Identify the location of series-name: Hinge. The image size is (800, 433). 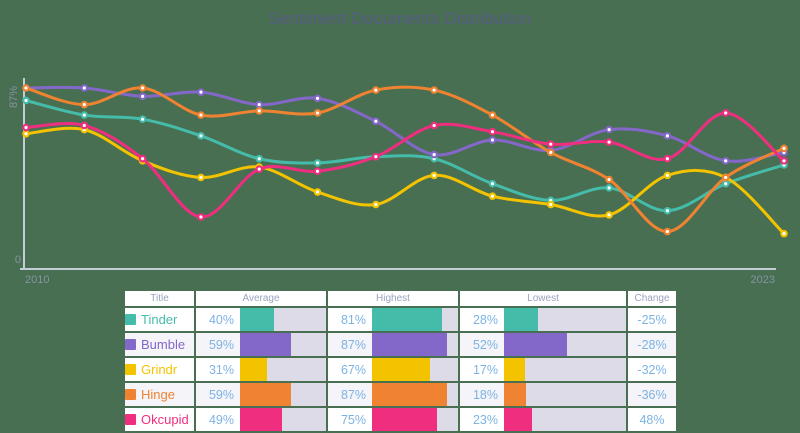
(158, 394).